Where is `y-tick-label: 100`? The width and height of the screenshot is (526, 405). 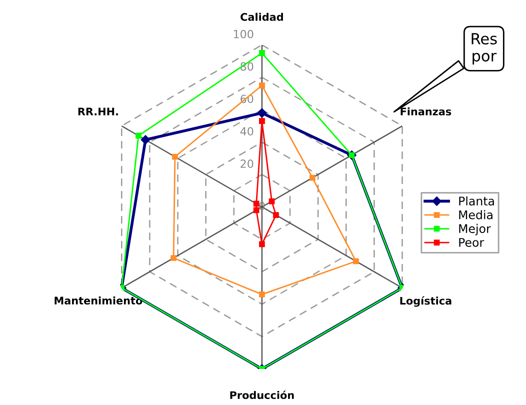
y-tick-label: 100 is located at coordinates (244, 34).